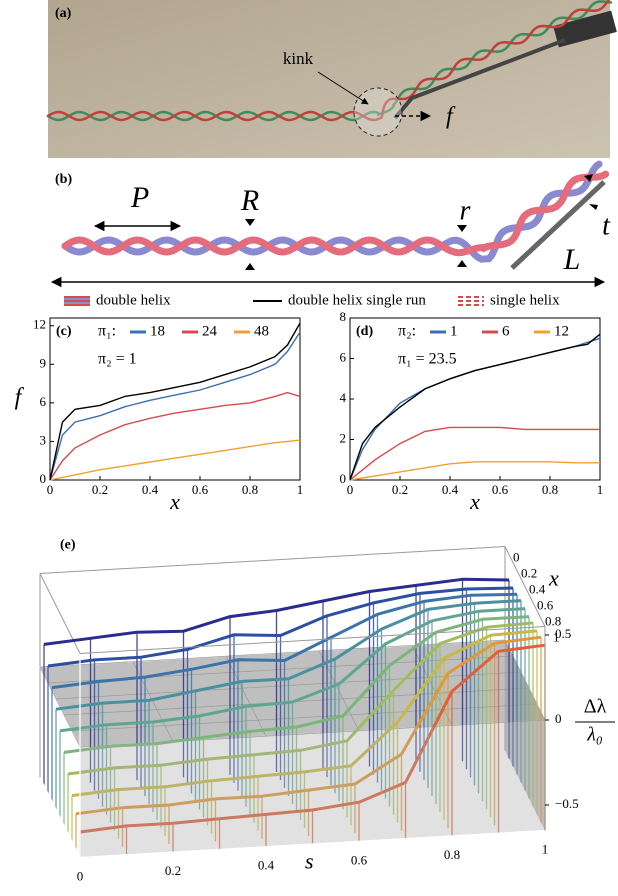  What do you see at coordinates (266, 865) in the screenshot?
I see `s-tick-label: 0.4` at bounding box center [266, 865].